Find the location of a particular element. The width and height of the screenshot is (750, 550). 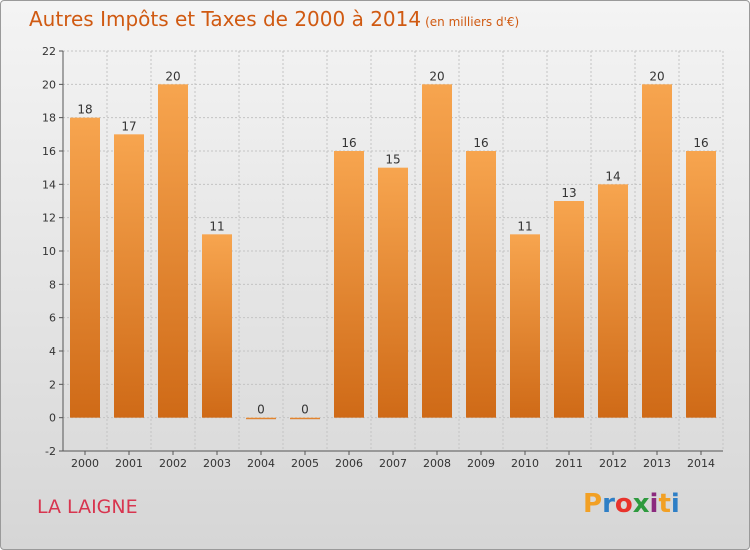

bar-2009 is located at coordinates (481, 284).